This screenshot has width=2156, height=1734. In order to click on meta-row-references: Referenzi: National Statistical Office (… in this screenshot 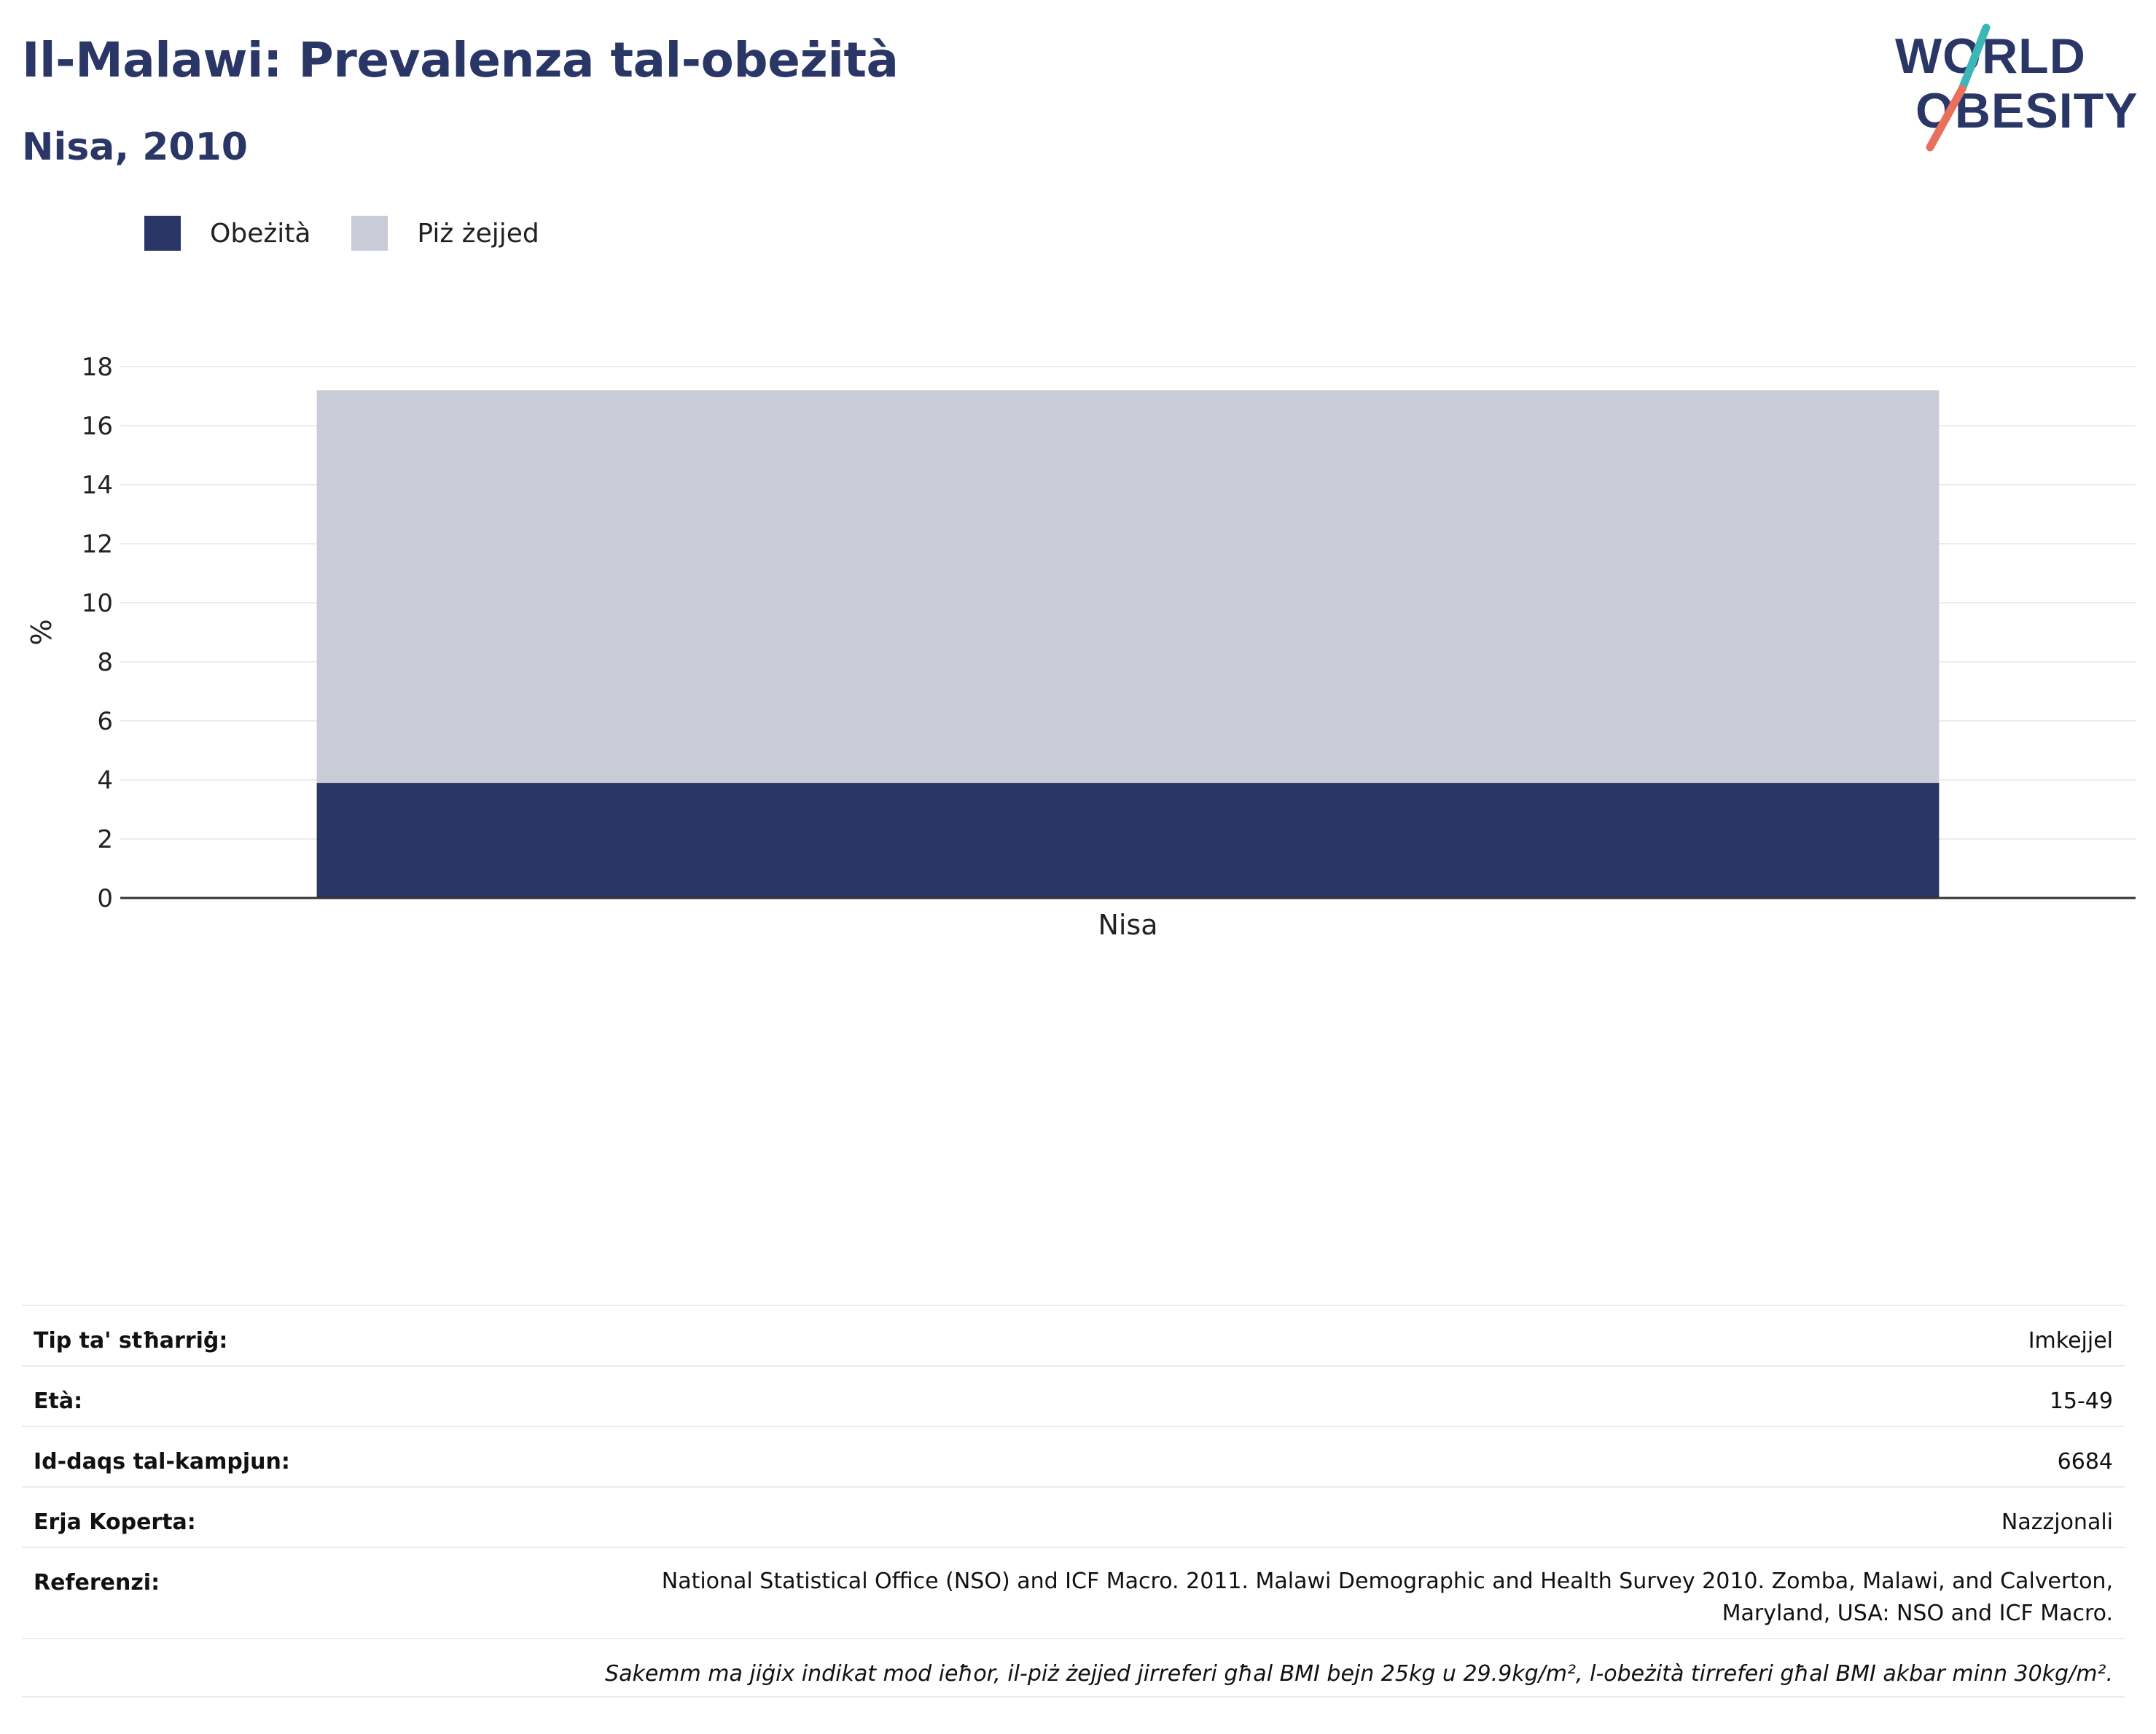, I will do `click(1073, 1592)`.